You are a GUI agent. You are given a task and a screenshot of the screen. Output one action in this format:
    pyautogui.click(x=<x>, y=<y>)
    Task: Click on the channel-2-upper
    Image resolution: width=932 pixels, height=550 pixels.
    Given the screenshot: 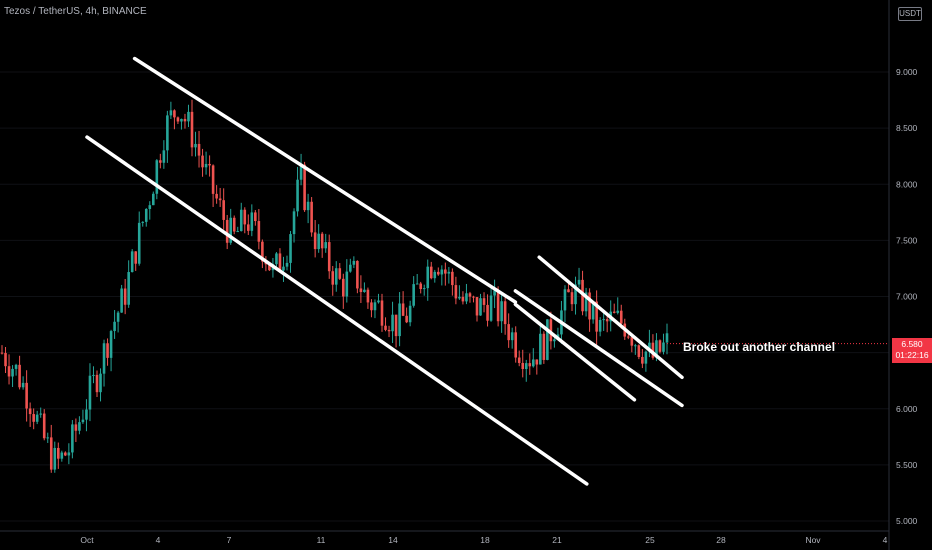 What is the action you would take?
    pyautogui.click(x=610, y=317)
    